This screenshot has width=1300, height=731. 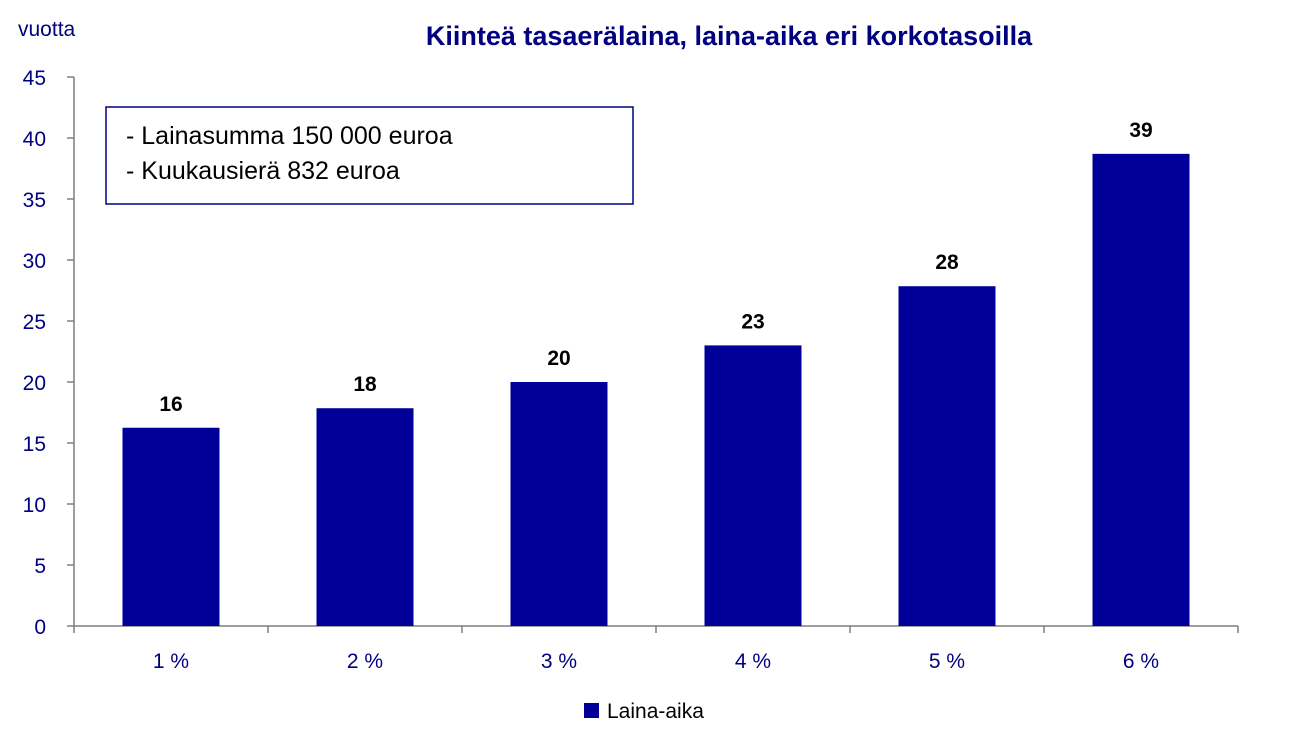 I want to click on x-tick-label: 2 %, so click(x=365, y=661).